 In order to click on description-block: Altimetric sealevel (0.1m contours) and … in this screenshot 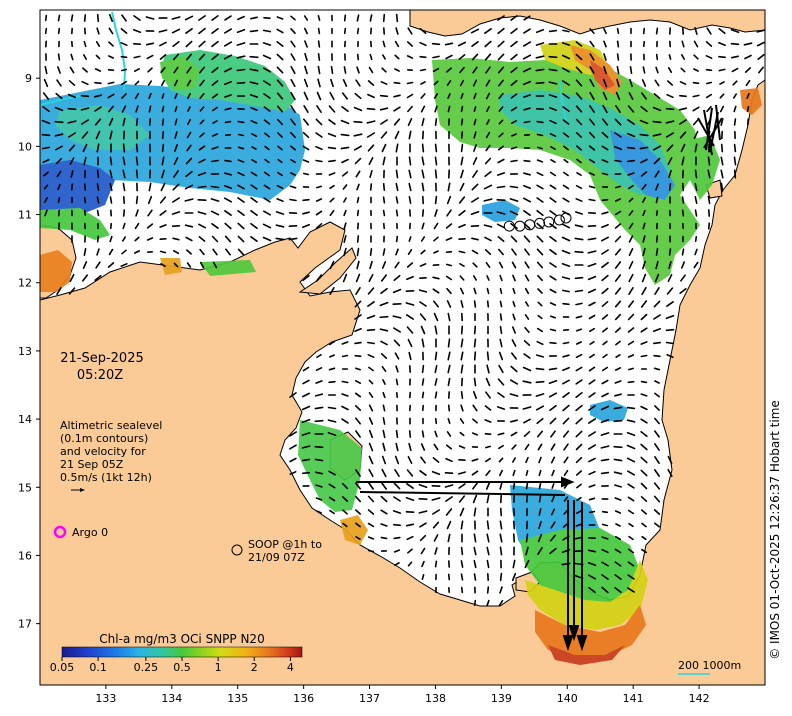, I will do `click(111, 455)`.